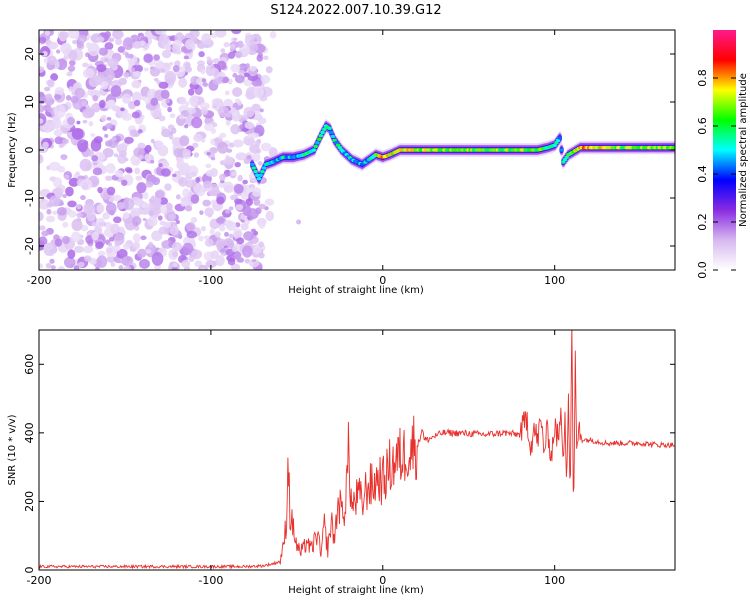 The image size is (750, 600). What do you see at coordinates (170, 150) in the screenshot?
I see `spectrogram-noise-layer` at bounding box center [170, 150].